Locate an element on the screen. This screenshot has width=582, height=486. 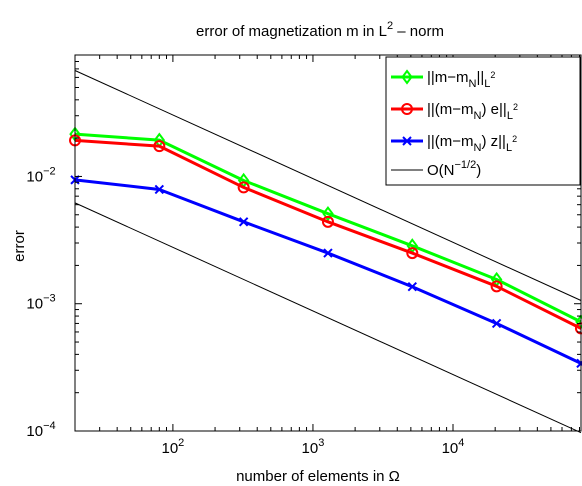
y-tick-label: 10⁻² is located at coordinates (40, 175).